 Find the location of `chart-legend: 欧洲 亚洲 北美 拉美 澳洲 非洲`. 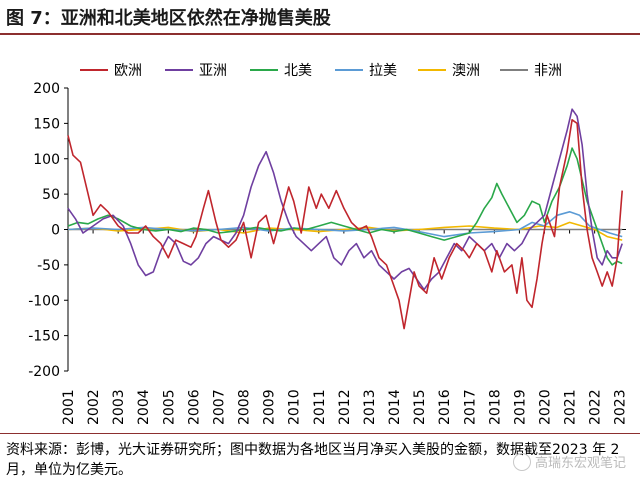

chart-legend: 欧洲 亚洲 北美 拉美 澳洲 非洲 is located at coordinates (321, 71).